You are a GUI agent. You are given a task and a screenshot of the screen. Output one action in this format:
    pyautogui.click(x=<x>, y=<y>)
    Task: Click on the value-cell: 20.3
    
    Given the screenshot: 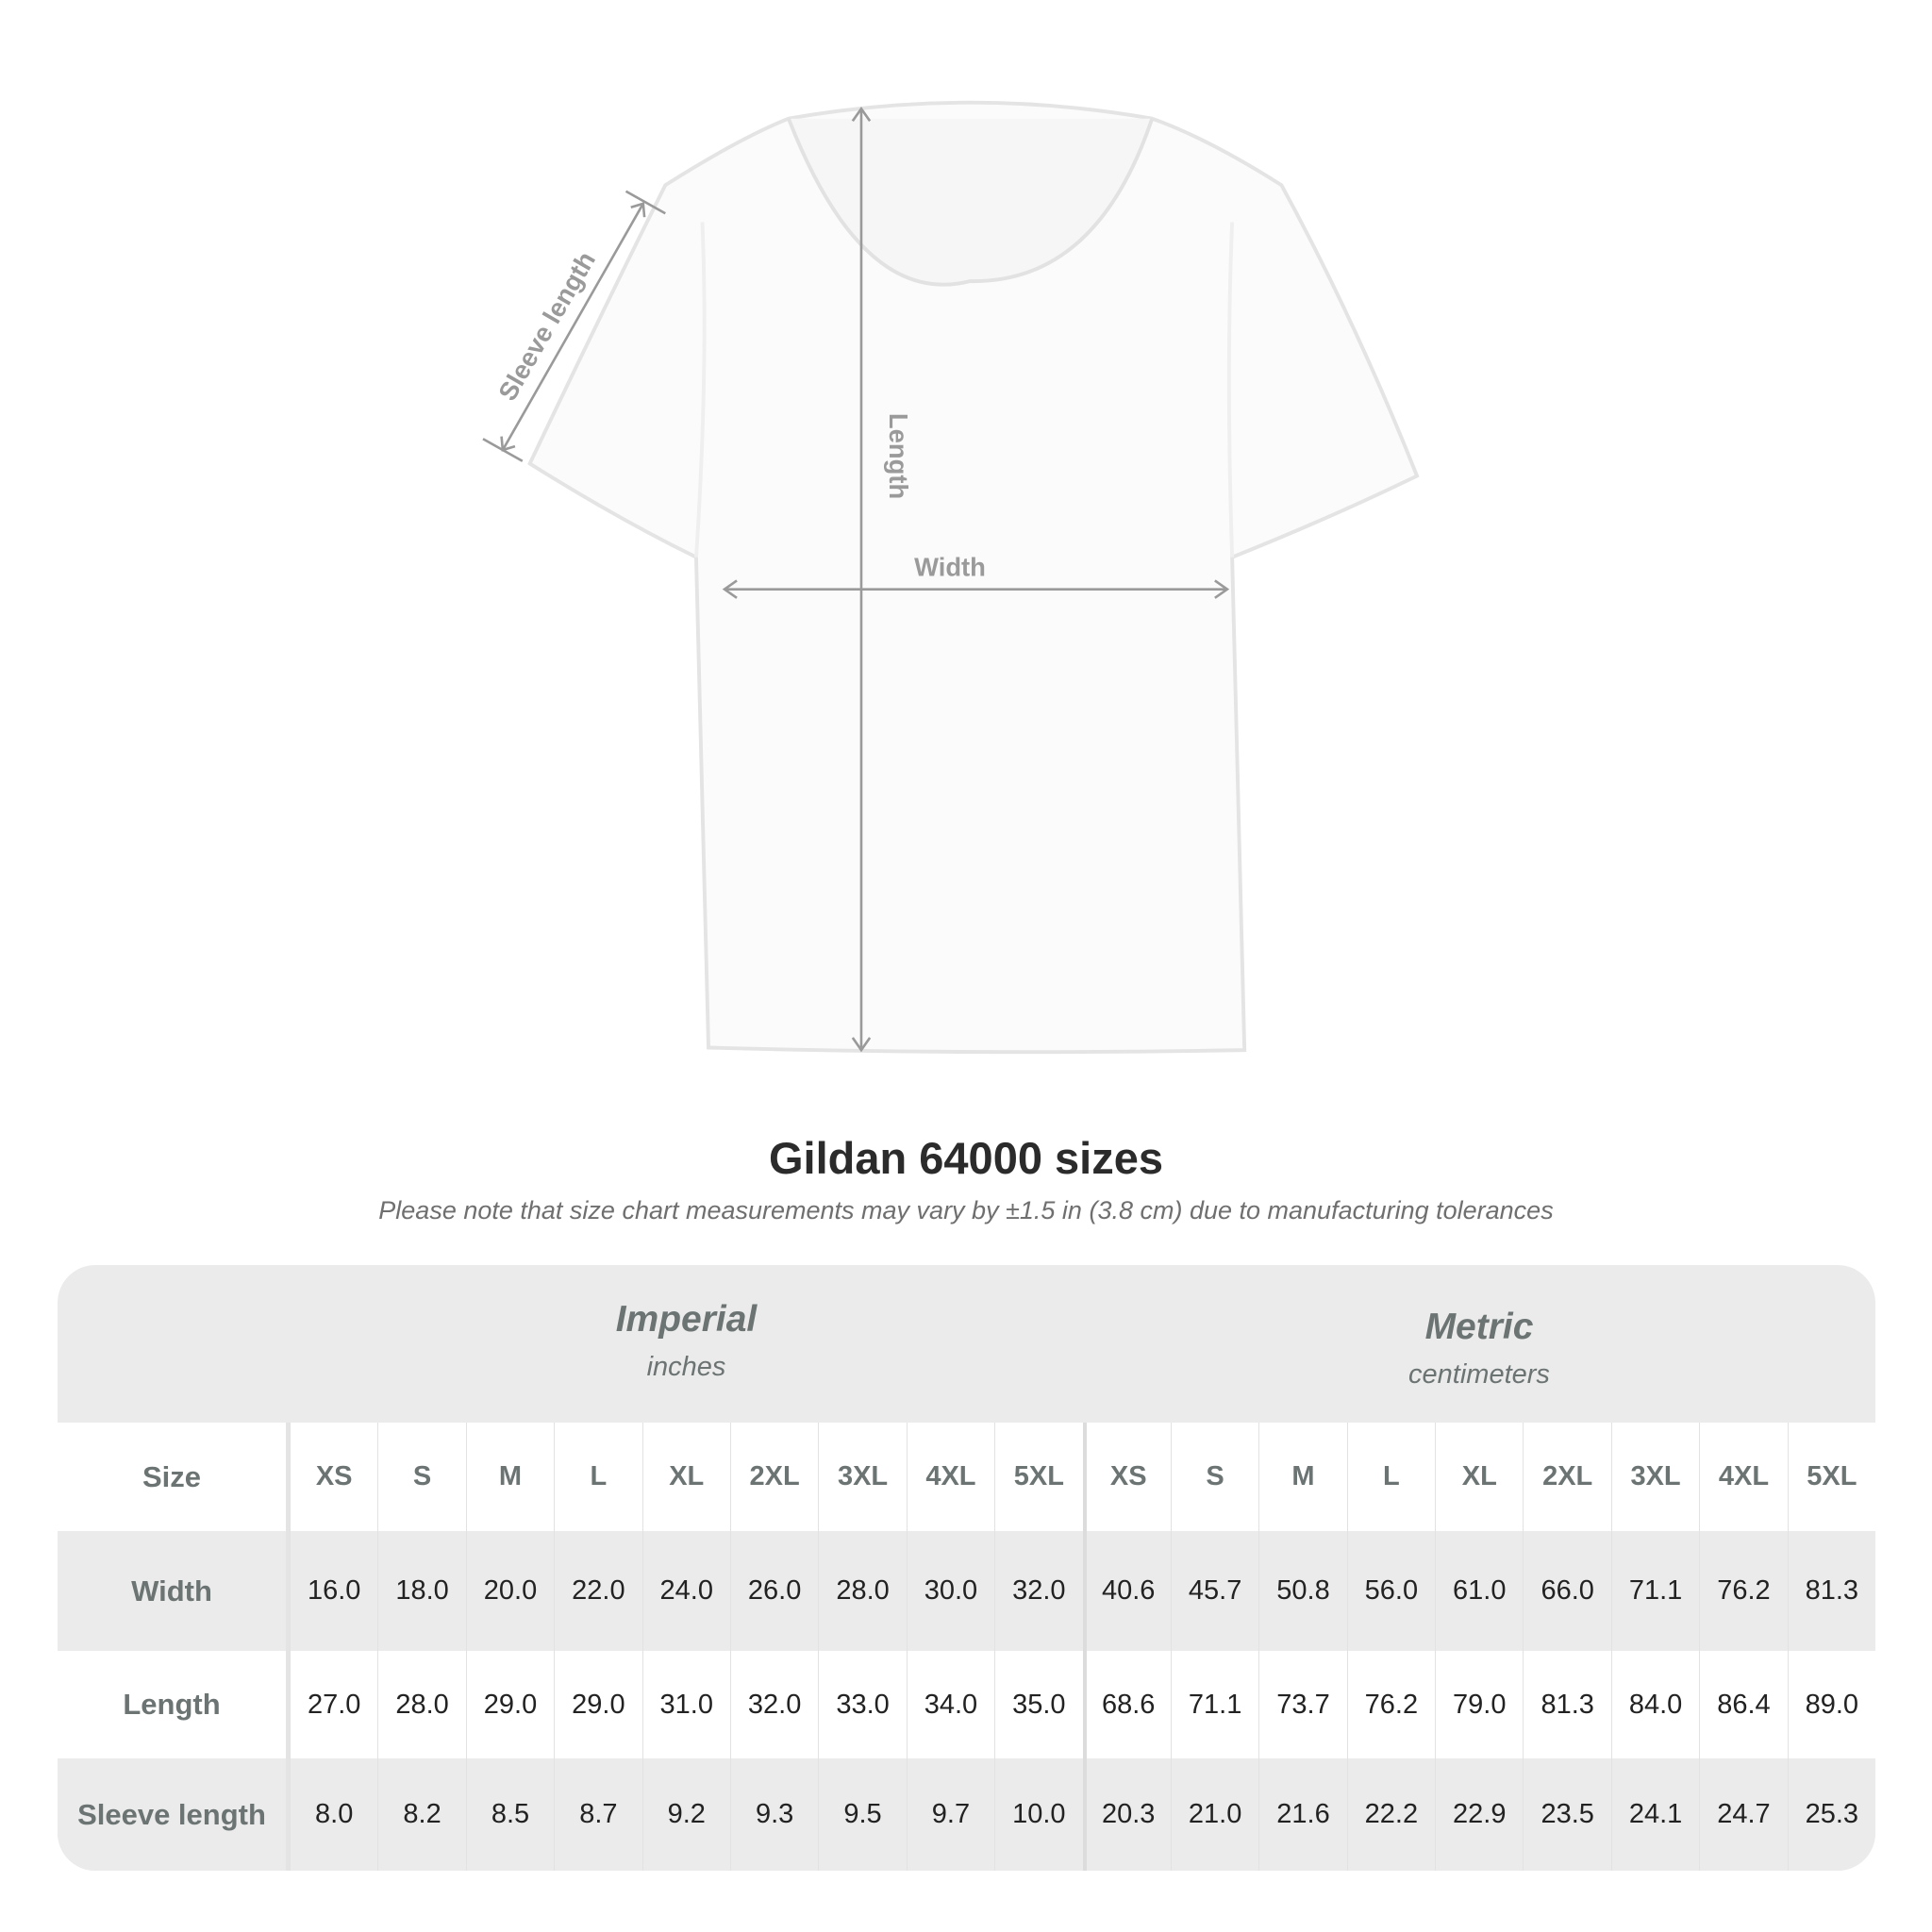 What is the action you would take?
    pyautogui.click(x=1126, y=1814)
    